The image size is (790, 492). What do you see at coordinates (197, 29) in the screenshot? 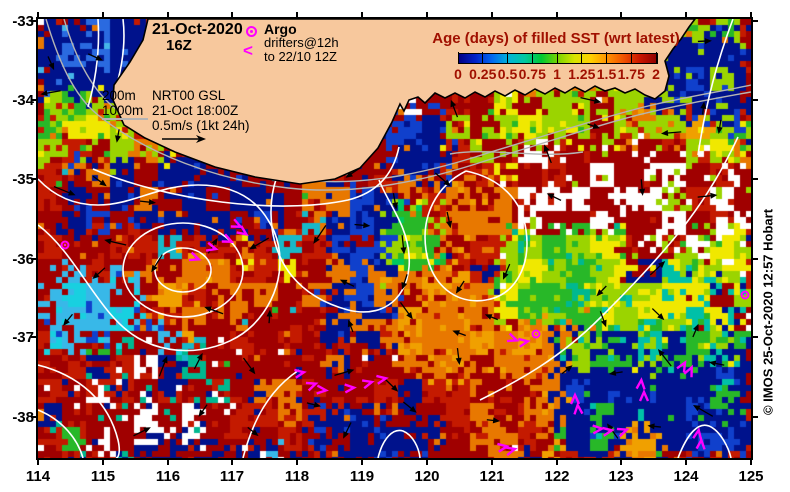
I see `map-date: 21-Oct-2020` at bounding box center [197, 29].